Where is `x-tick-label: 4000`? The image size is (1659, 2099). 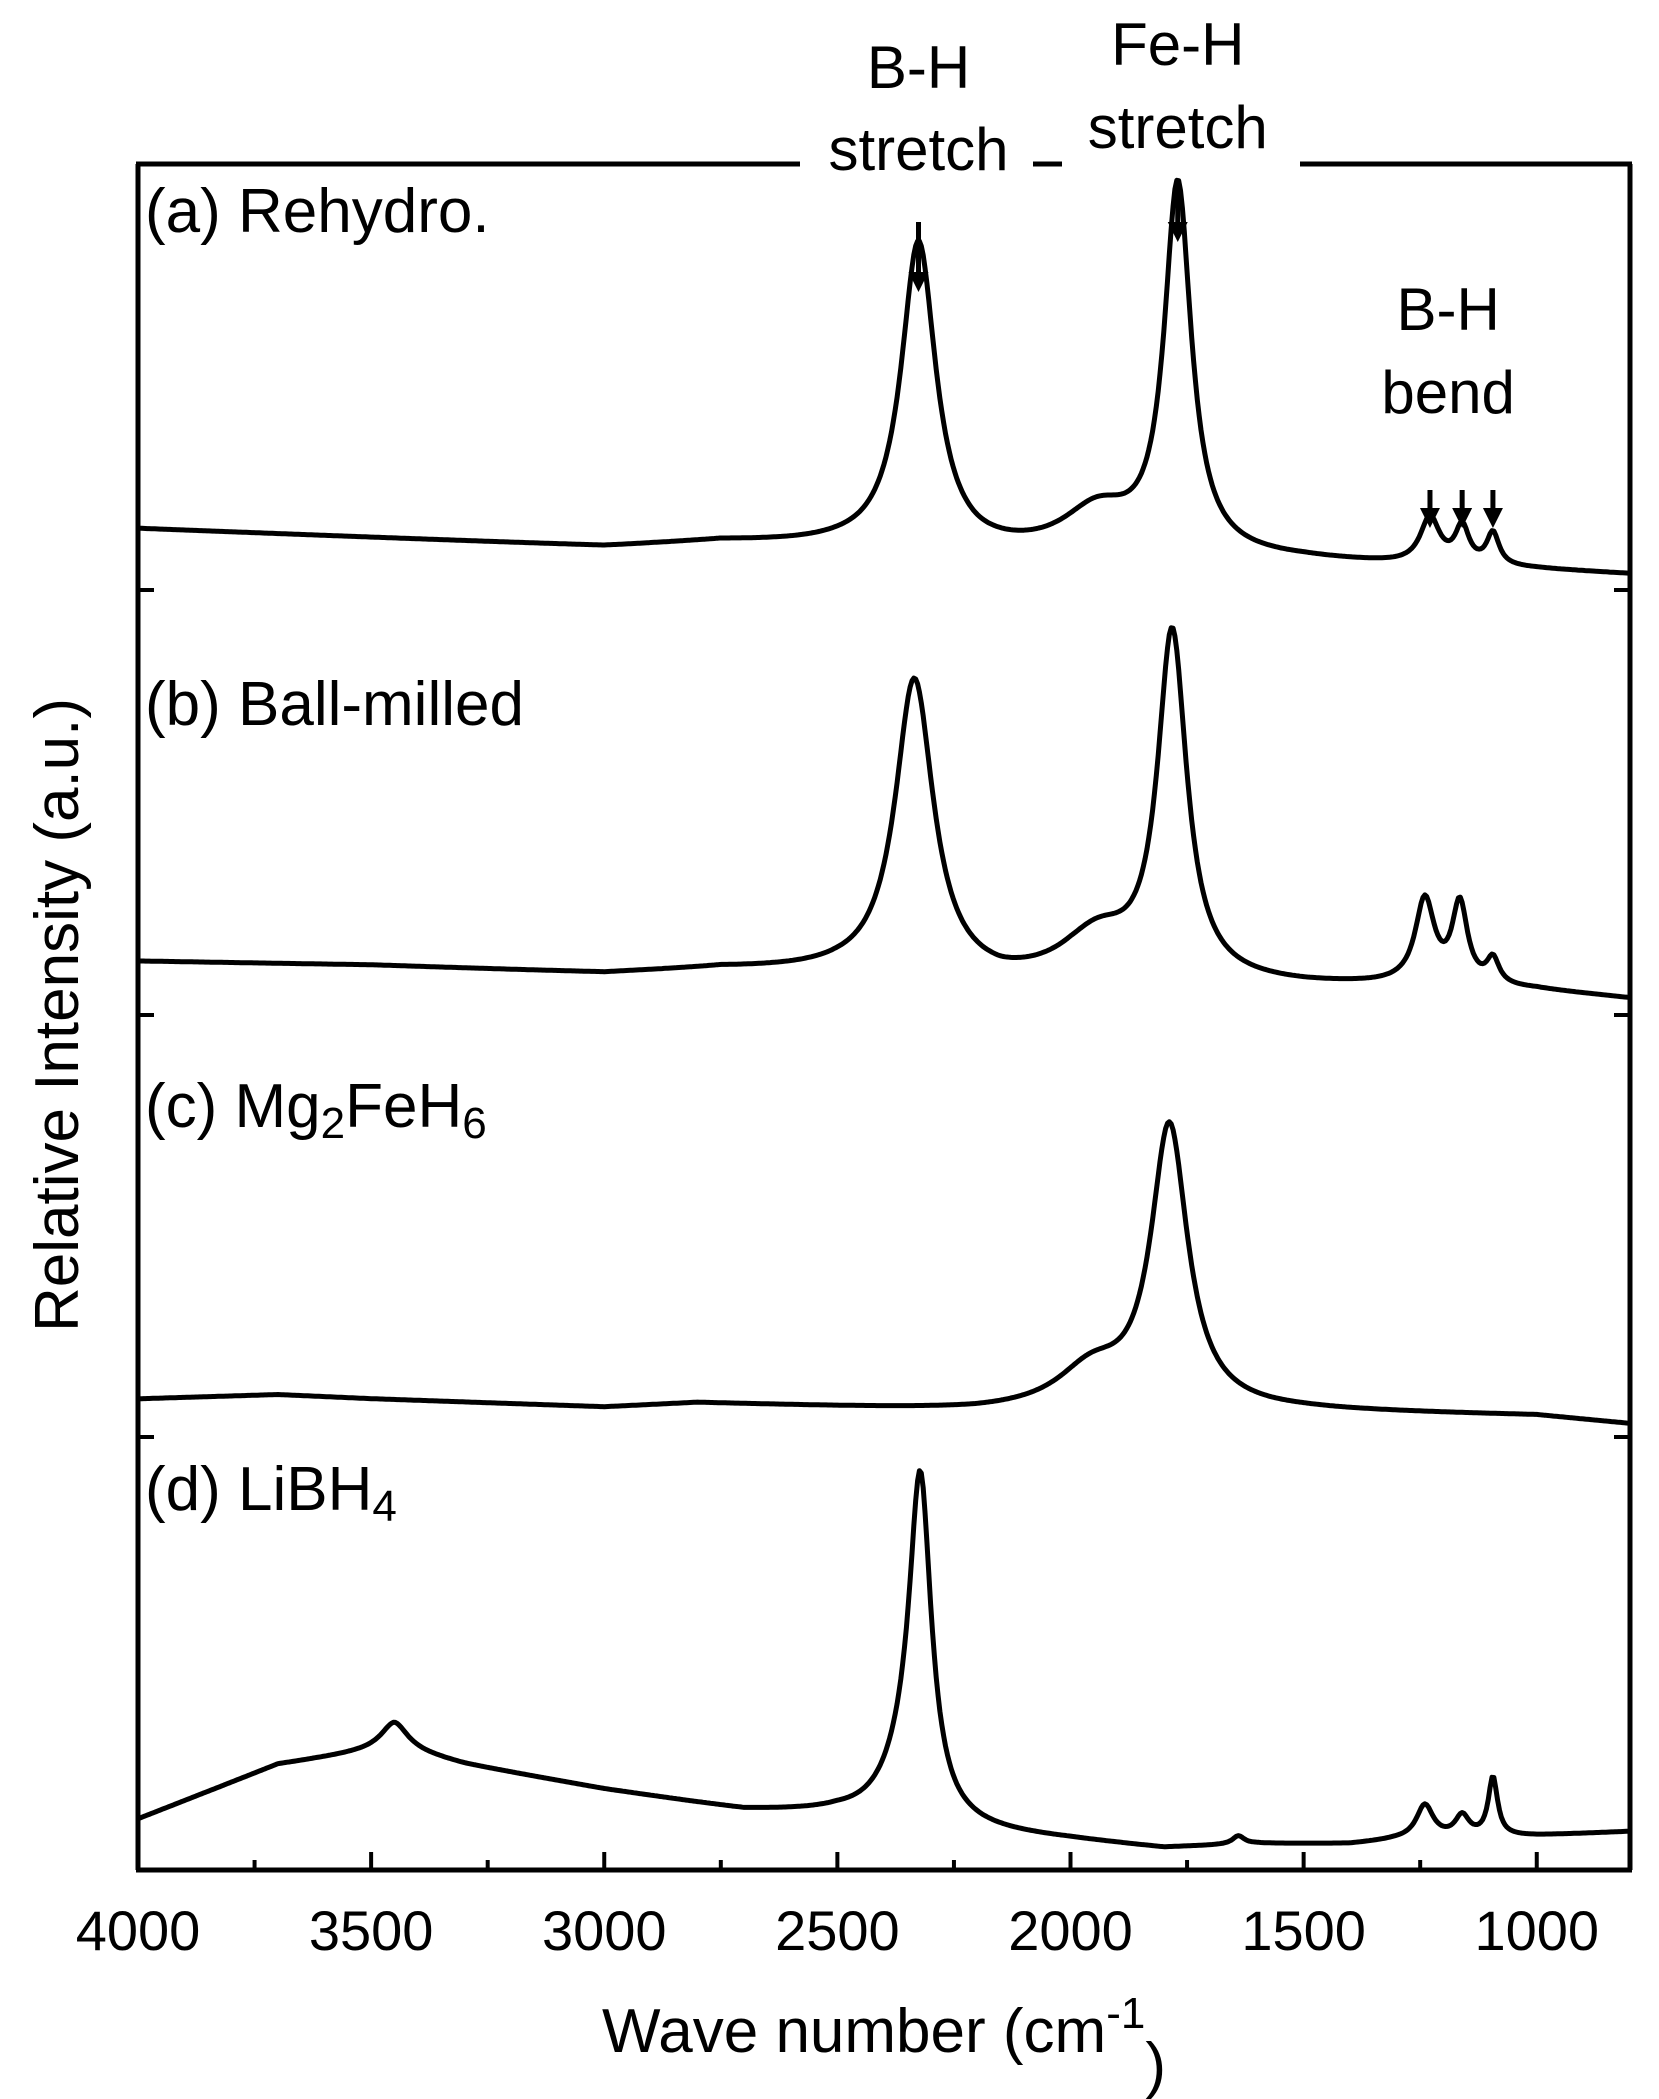 x-tick-label: 4000 is located at coordinates (138, 1930).